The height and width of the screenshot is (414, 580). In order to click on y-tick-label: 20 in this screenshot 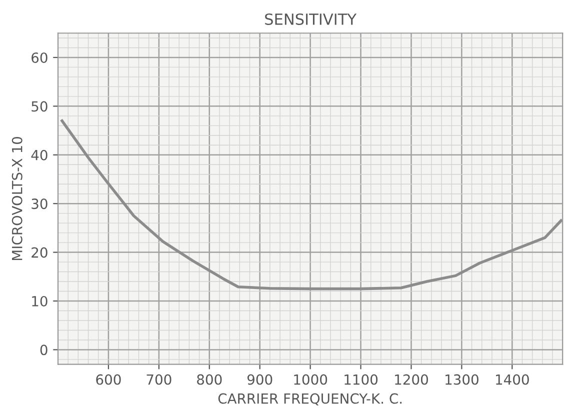, I will do `click(40, 252)`.